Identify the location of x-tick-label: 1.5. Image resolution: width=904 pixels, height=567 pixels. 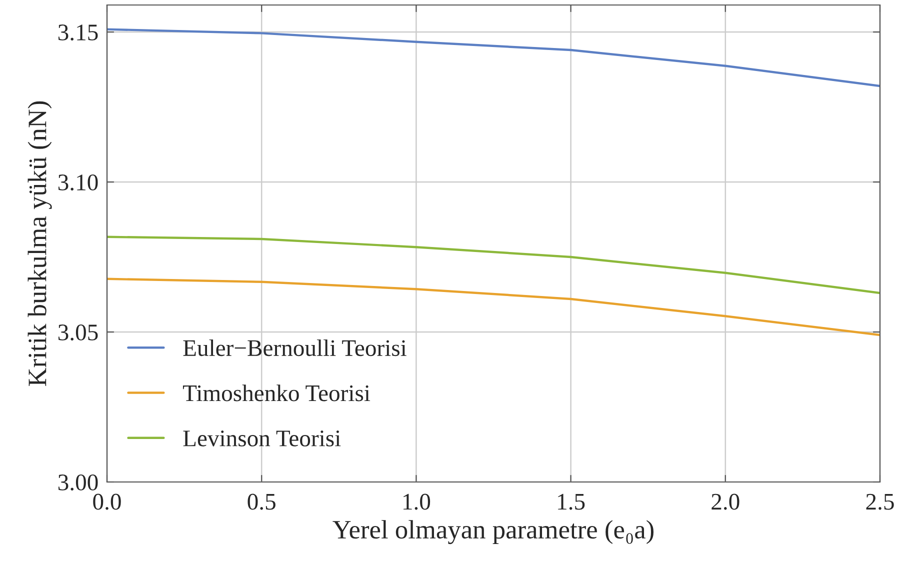
(571, 502).